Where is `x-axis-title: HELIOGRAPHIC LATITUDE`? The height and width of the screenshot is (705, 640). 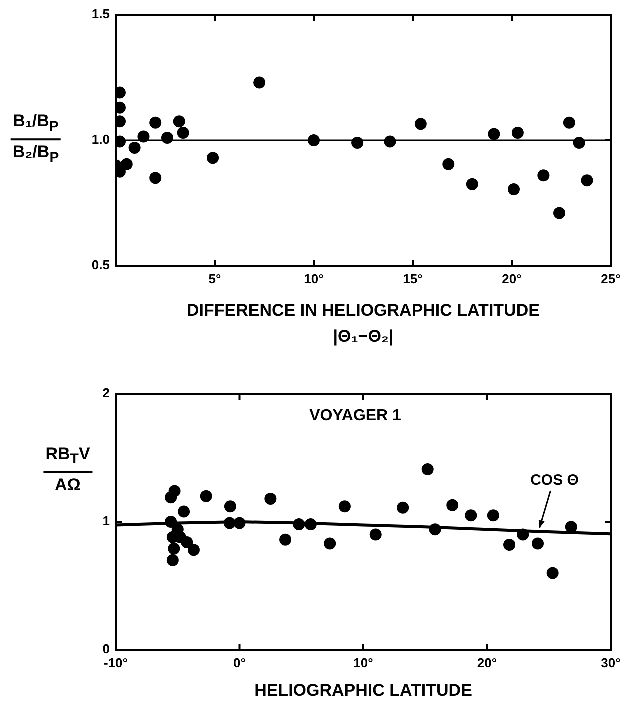
x-axis-title: HELIOGRAPHIC LATITUDE is located at coordinates (364, 691).